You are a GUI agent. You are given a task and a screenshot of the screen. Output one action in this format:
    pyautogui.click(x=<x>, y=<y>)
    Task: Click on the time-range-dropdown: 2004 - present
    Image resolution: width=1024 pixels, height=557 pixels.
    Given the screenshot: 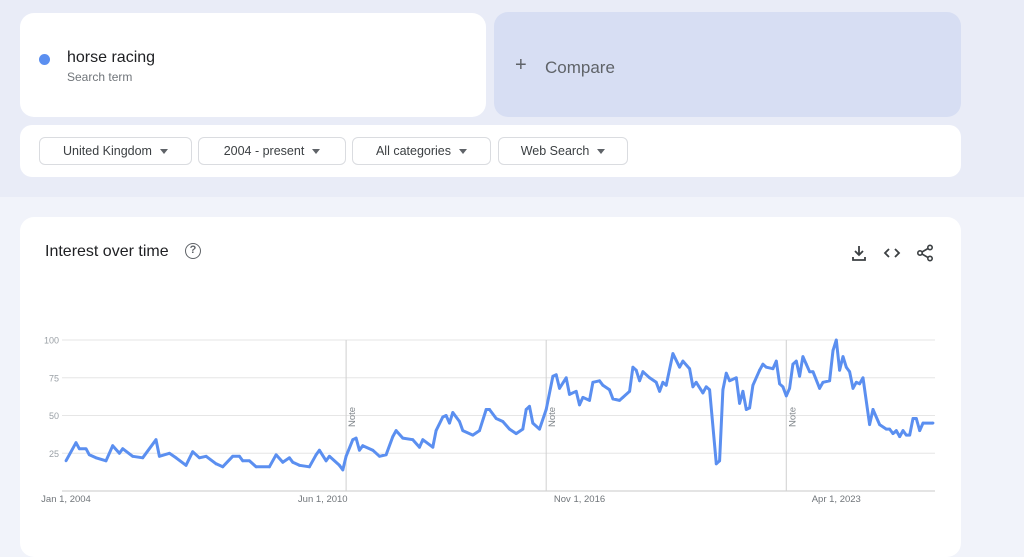 What is the action you would take?
    pyautogui.click(x=272, y=151)
    